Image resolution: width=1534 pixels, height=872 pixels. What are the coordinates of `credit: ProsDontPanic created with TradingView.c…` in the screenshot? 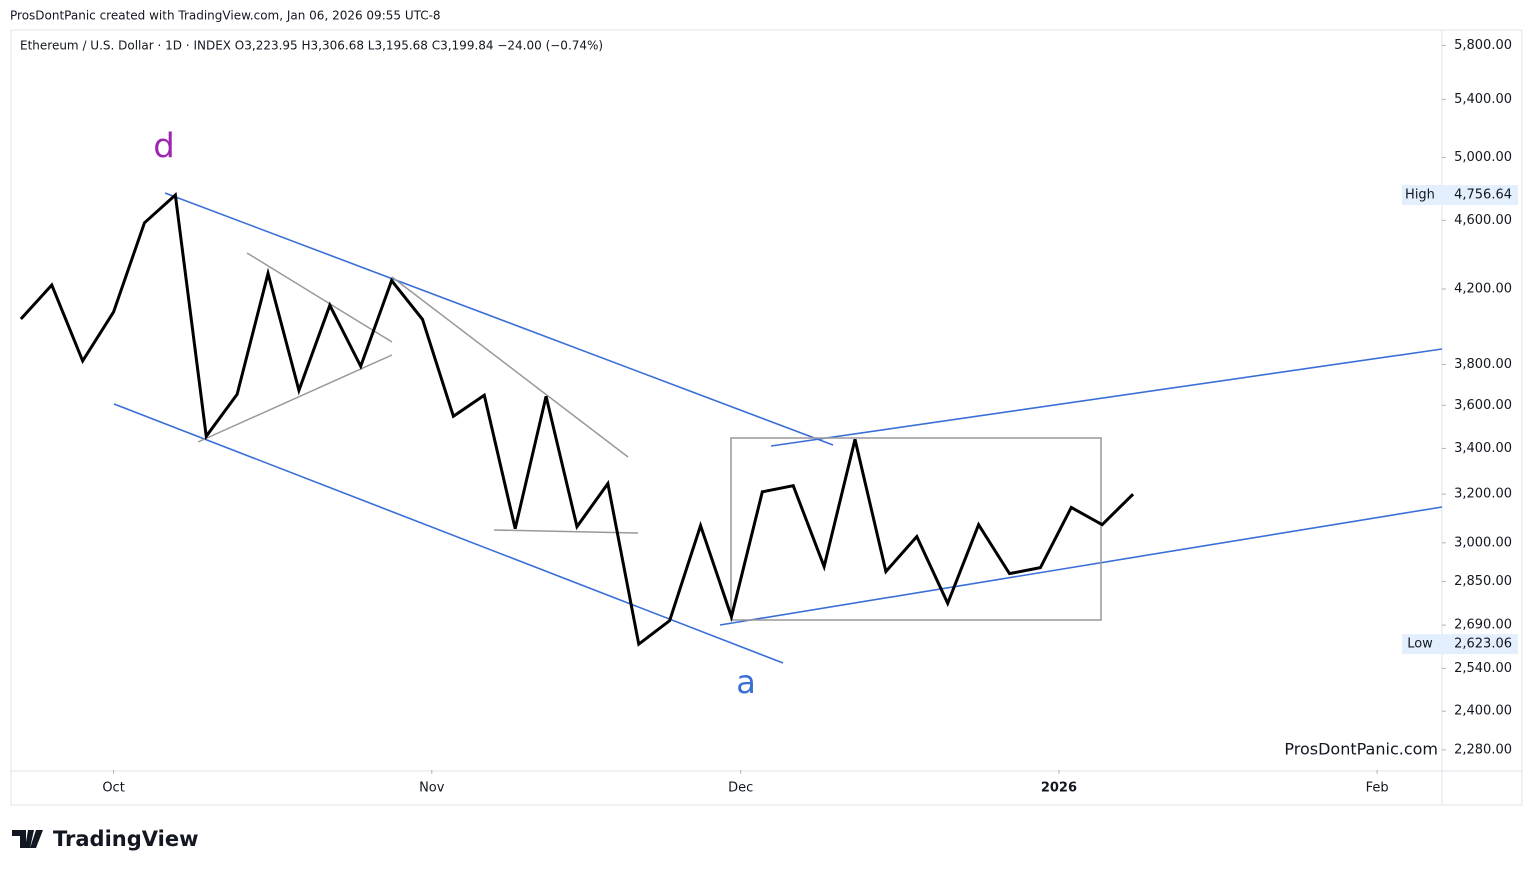 It's located at (225, 16).